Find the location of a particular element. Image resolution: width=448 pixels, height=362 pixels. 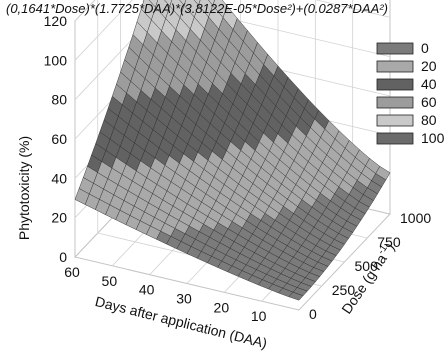

y-tick-label: 500 is located at coordinates (367, 266).